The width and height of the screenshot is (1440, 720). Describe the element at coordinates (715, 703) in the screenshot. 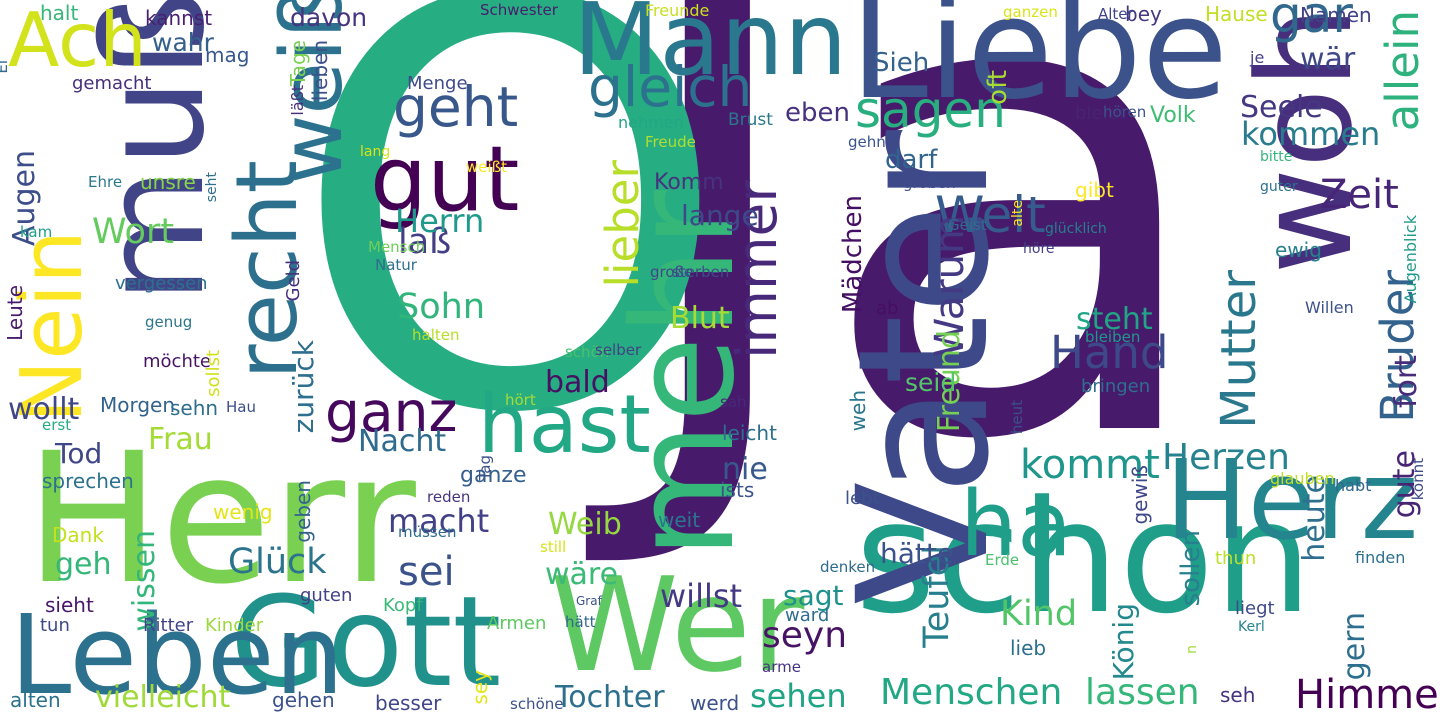

I see `word-werd: werd` at that location.